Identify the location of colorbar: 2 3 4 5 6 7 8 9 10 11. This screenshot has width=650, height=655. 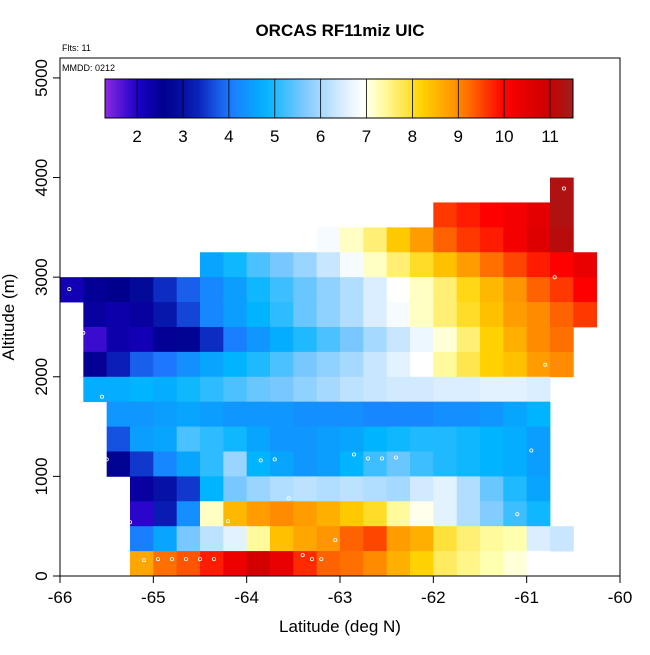
(339, 112).